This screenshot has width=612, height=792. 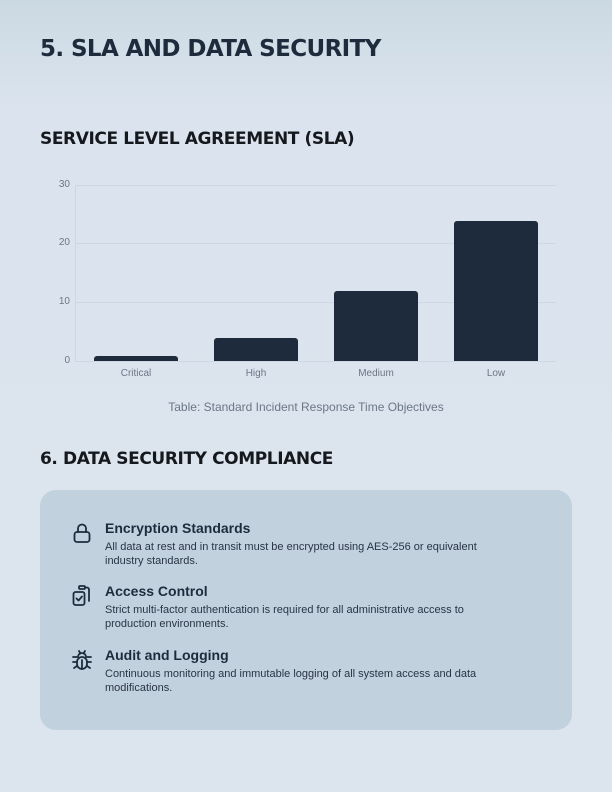 I want to click on y-tick-10: 10, so click(x=64, y=301).